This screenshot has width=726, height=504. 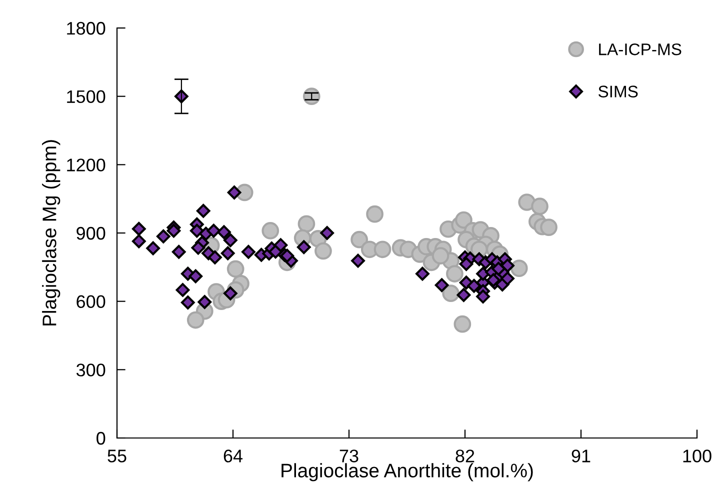 What do you see at coordinates (465, 456) in the screenshot?
I see `x-tick-label: 82` at bounding box center [465, 456].